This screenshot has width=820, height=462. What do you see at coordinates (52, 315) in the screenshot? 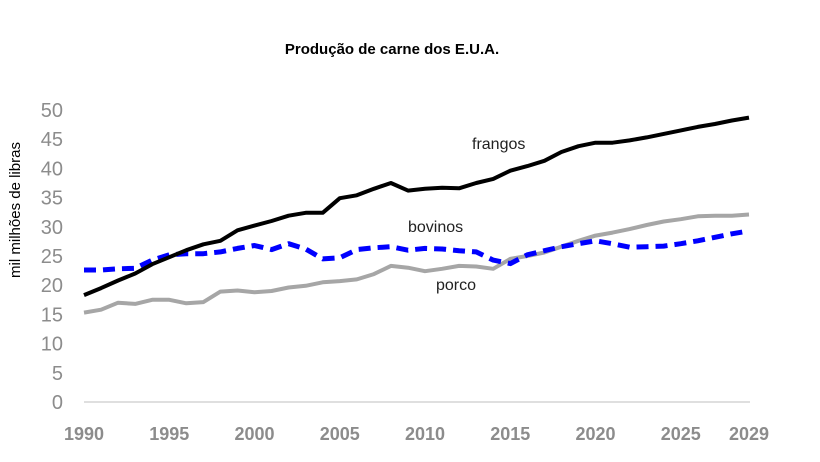
I see `y-tick-label: 15` at bounding box center [52, 315].